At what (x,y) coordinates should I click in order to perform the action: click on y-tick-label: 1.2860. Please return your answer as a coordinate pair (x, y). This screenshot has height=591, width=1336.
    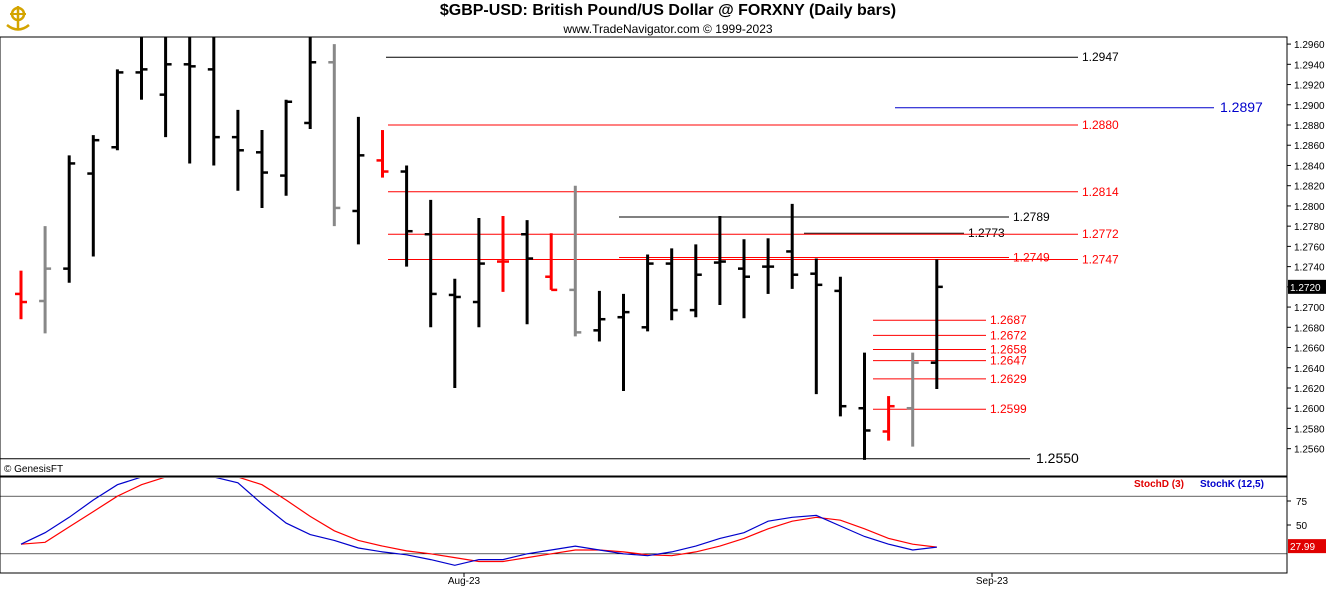
    Looking at the image, I should click on (1309, 146).